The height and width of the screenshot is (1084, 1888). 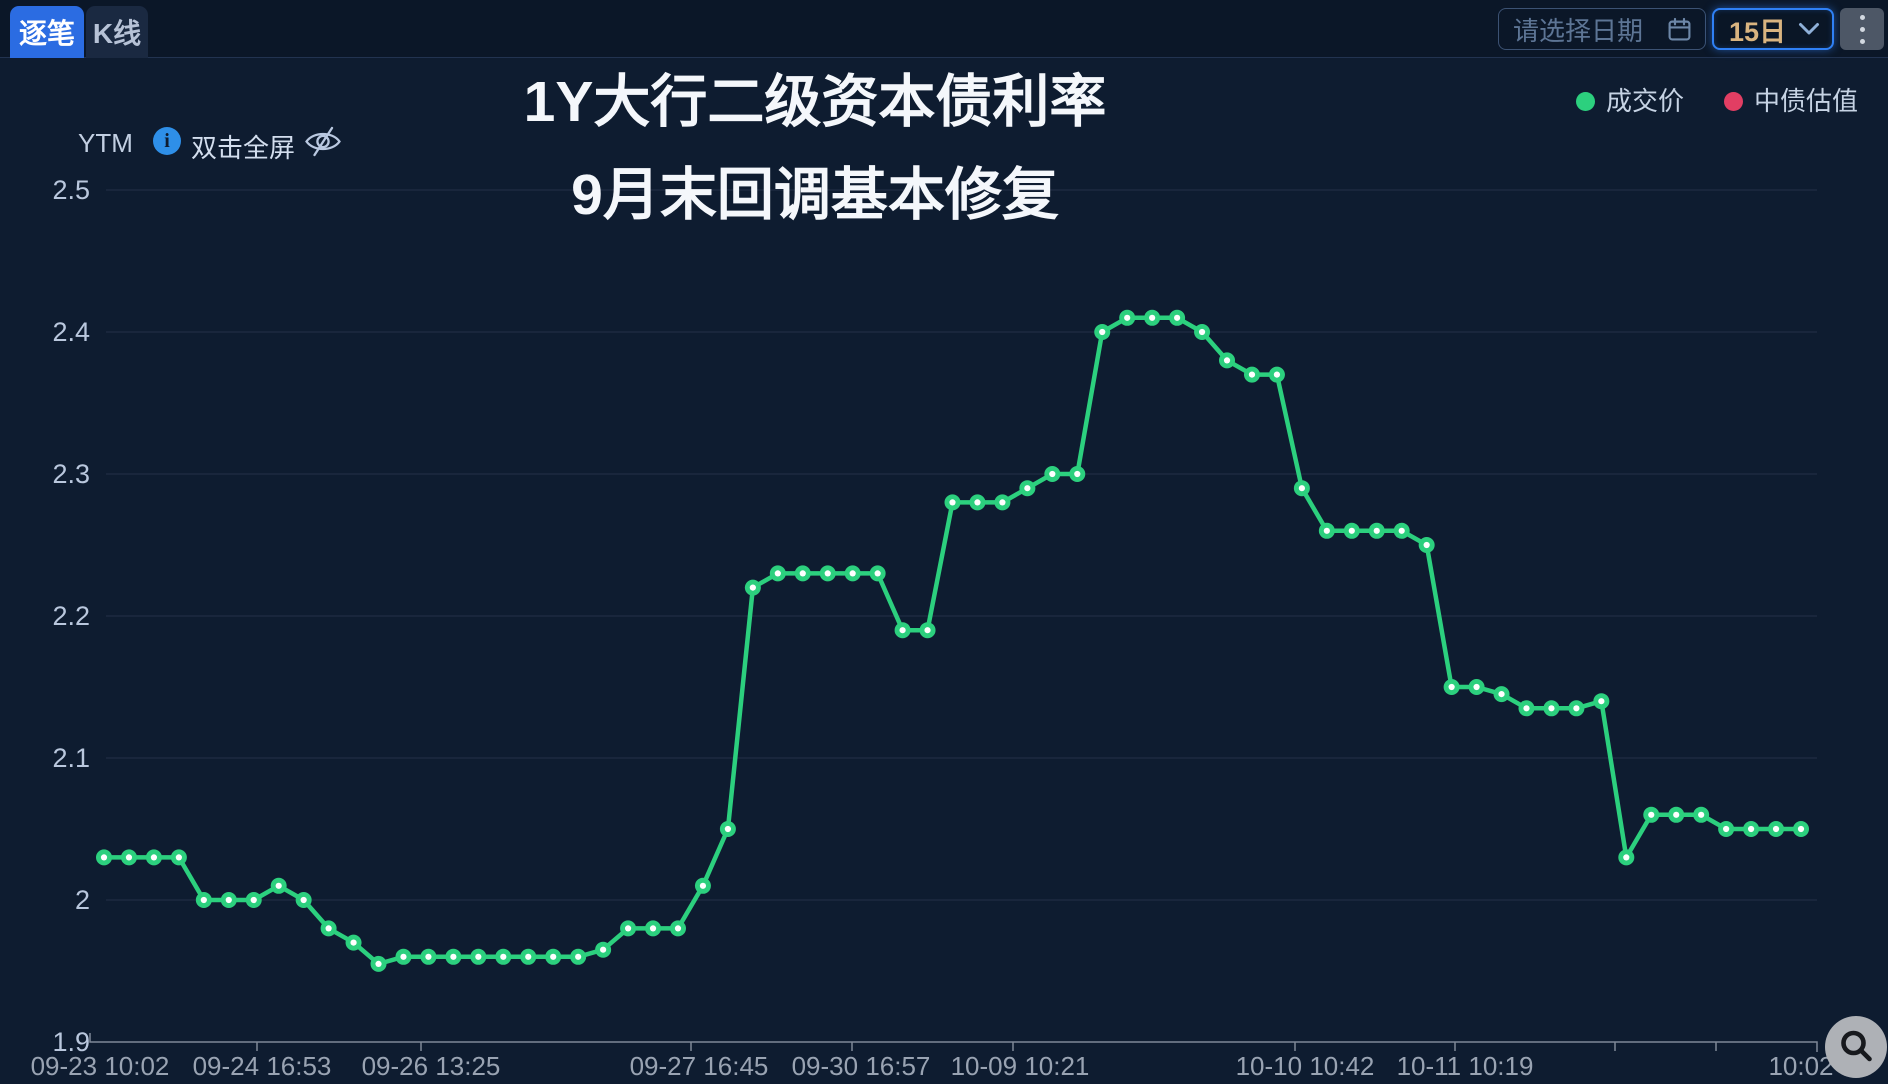 What do you see at coordinates (243, 148) in the screenshot?
I see `fullscreen-hint: 双击全屏` at bounding box center [243, 148].